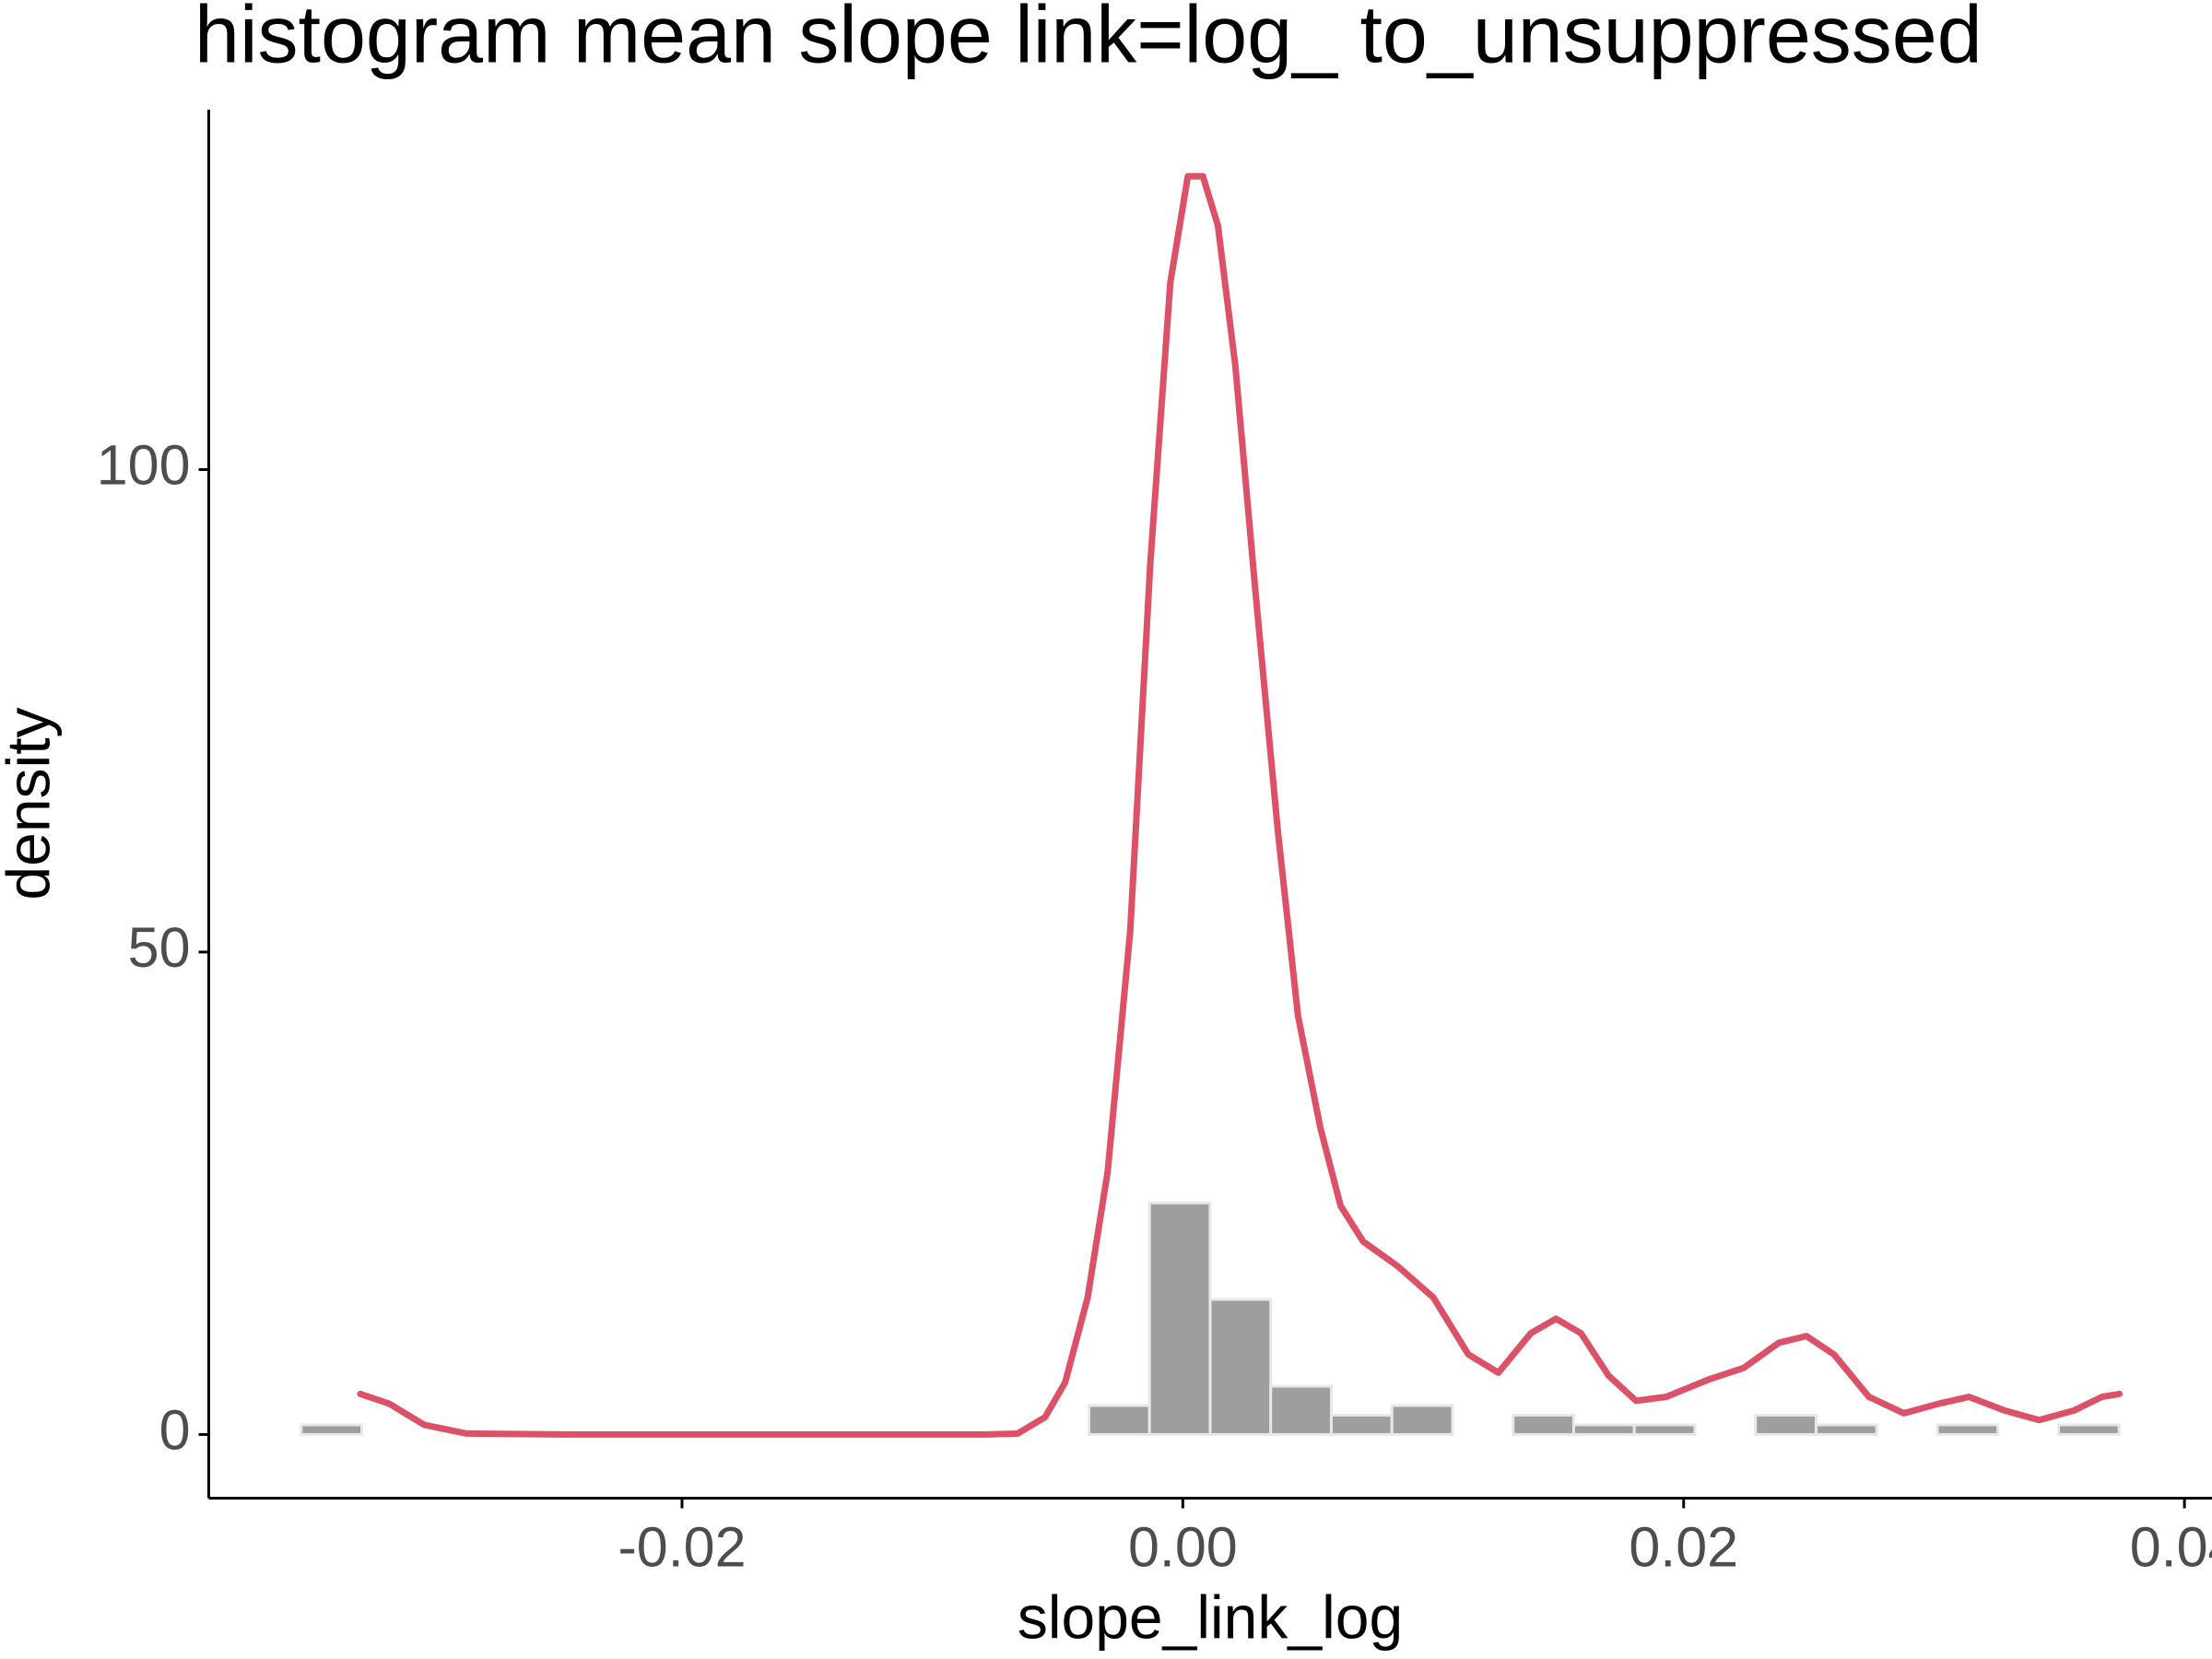 The height and width of the screenshot is (1659, 2212). I want to click on x-tick-label: 0.00, so click(1183, 1547).